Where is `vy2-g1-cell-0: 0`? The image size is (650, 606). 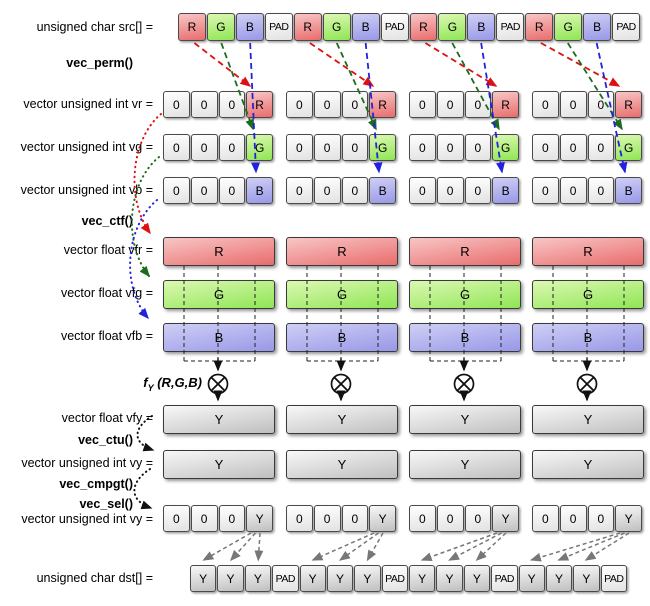
vy2-g1-cell-0: 0 is located at coordinates (299, 518).